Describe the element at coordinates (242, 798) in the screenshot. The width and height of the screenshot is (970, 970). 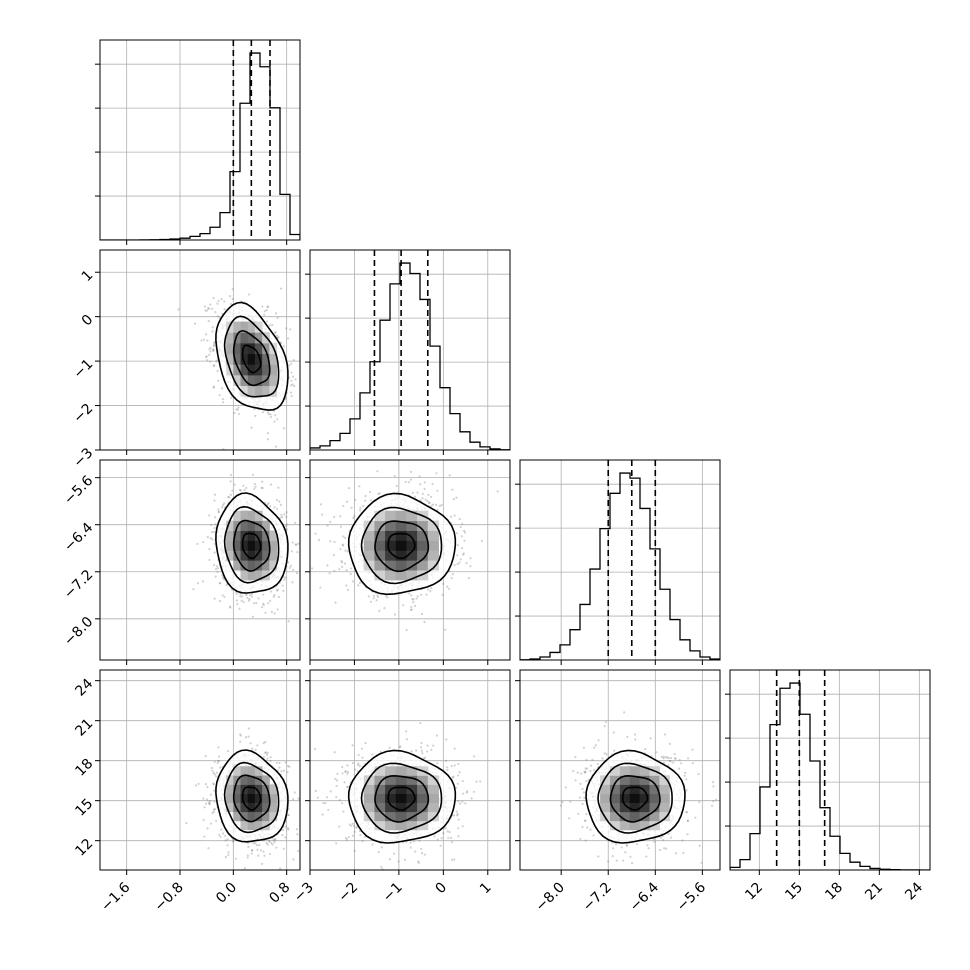
I see `pair-0-3-plot` at that location.